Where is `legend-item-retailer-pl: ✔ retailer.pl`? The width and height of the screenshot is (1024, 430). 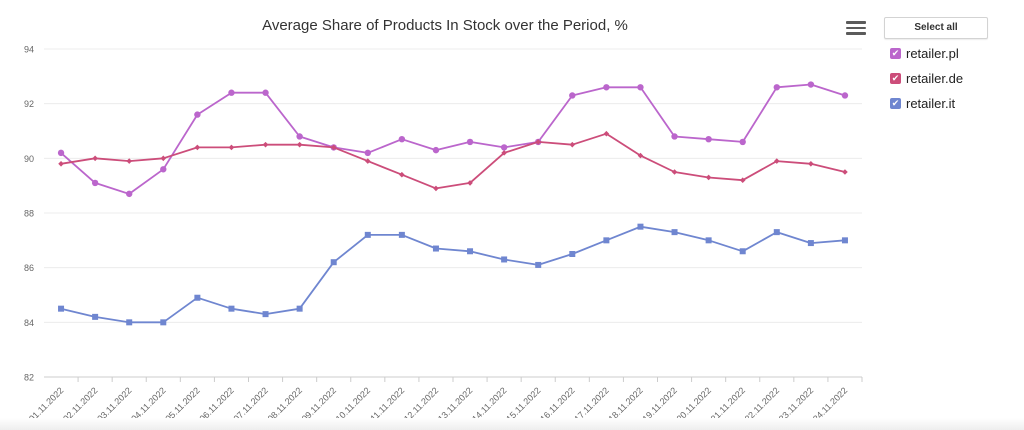 legend-item-retailer-pl: ✔ retailer.pl is located at coordinates (954, 53).